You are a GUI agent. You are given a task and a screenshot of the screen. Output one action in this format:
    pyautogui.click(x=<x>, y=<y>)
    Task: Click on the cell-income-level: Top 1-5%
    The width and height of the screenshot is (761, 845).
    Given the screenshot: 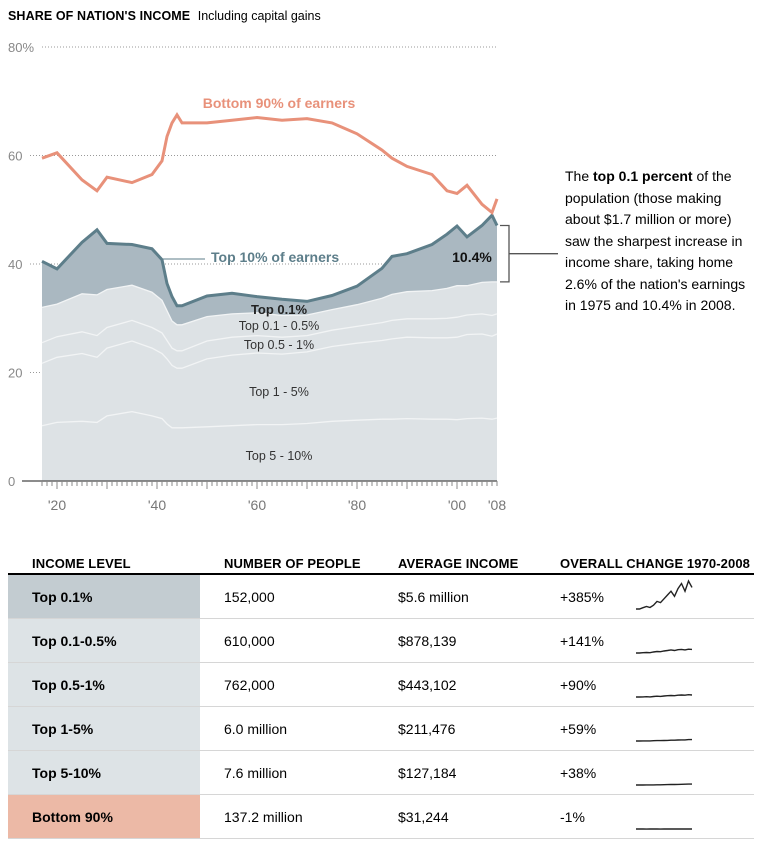 What is the action you would take?
    pyautogui.click(x=104, y=728)
    